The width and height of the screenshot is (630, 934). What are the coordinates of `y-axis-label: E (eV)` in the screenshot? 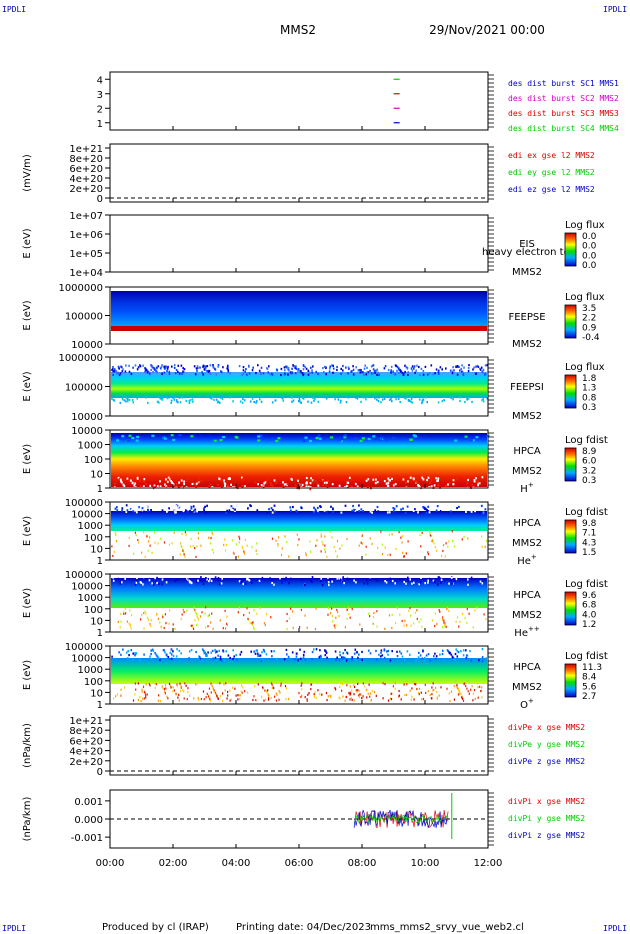 It's located at (27, 603).